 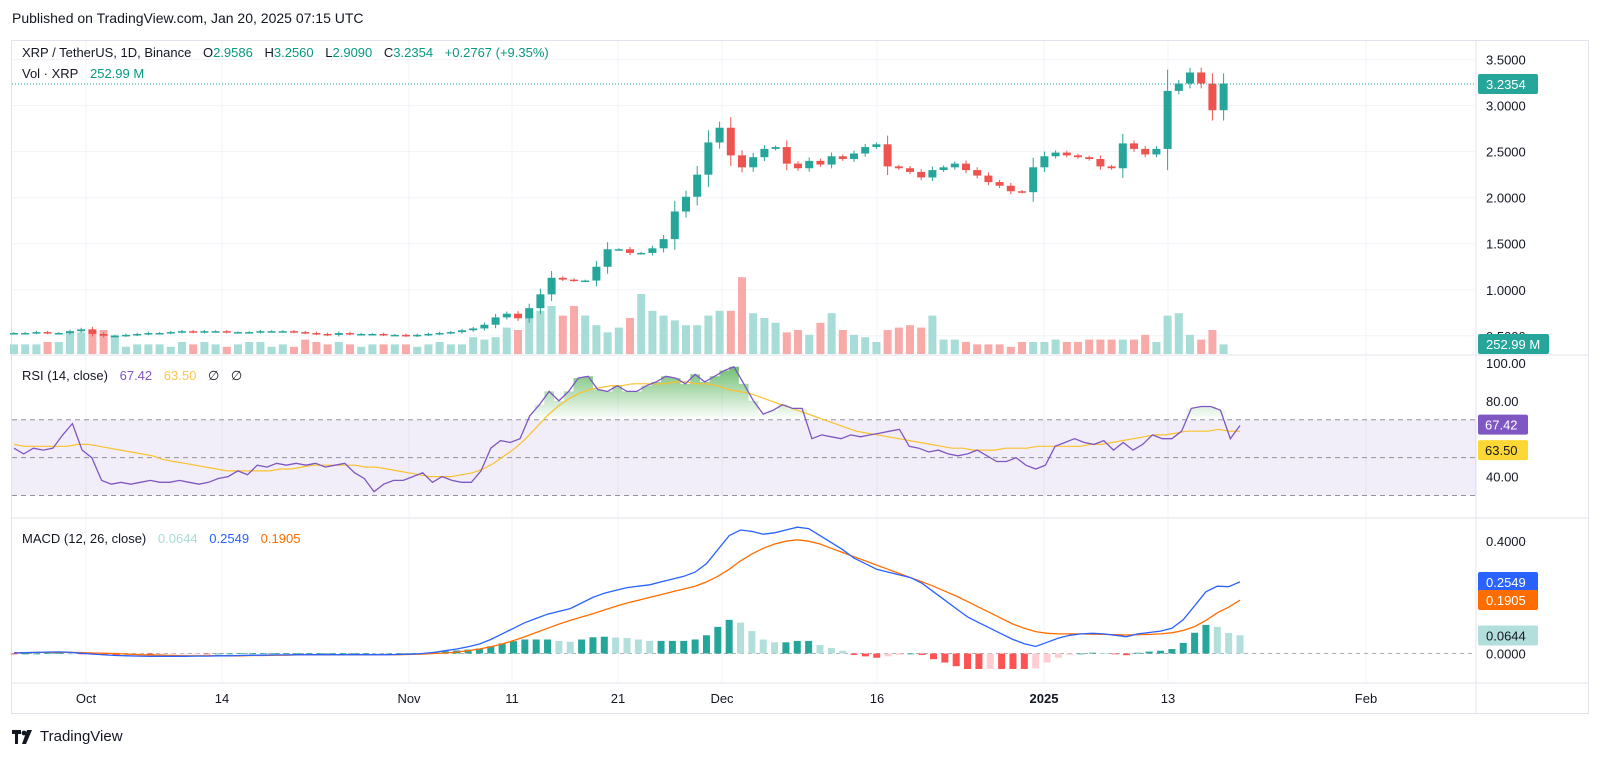 What do you see at coordinates (269, 52) in the screenshot?
I see `high-label: H` at bounding box center [269, 52].